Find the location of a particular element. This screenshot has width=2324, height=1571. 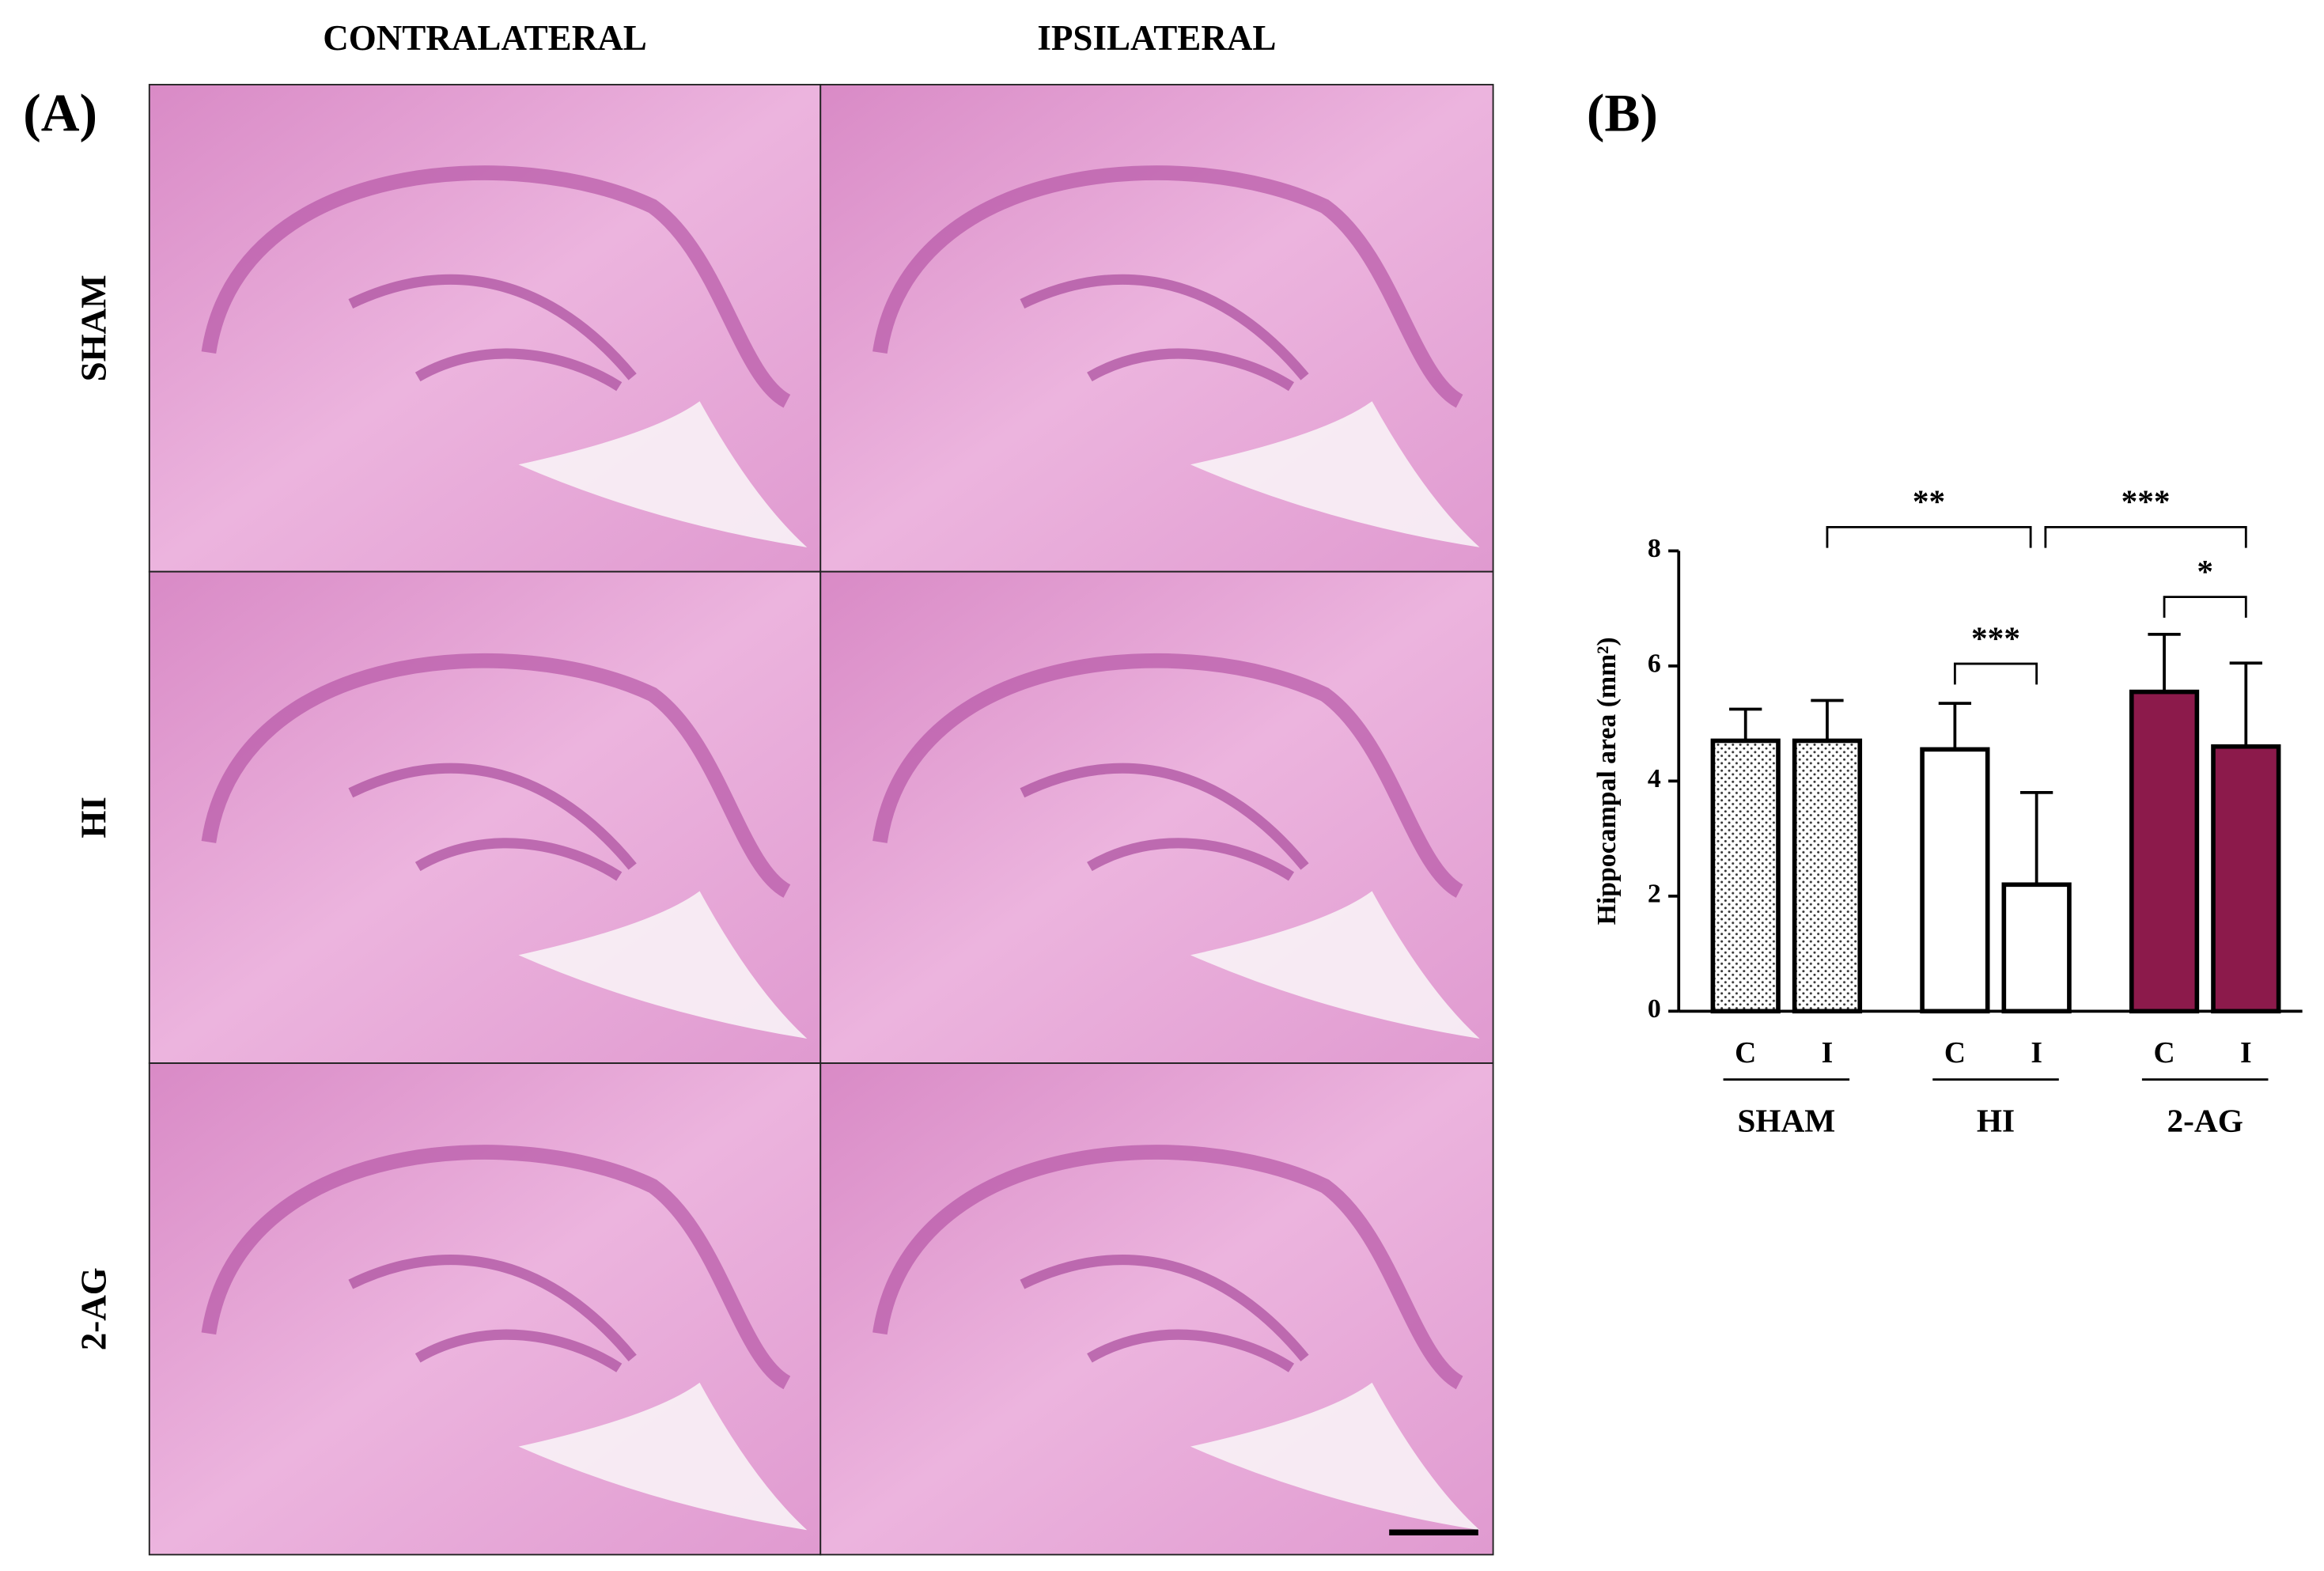

y-tick-label: 8 is located at coordinates (1654, 548).